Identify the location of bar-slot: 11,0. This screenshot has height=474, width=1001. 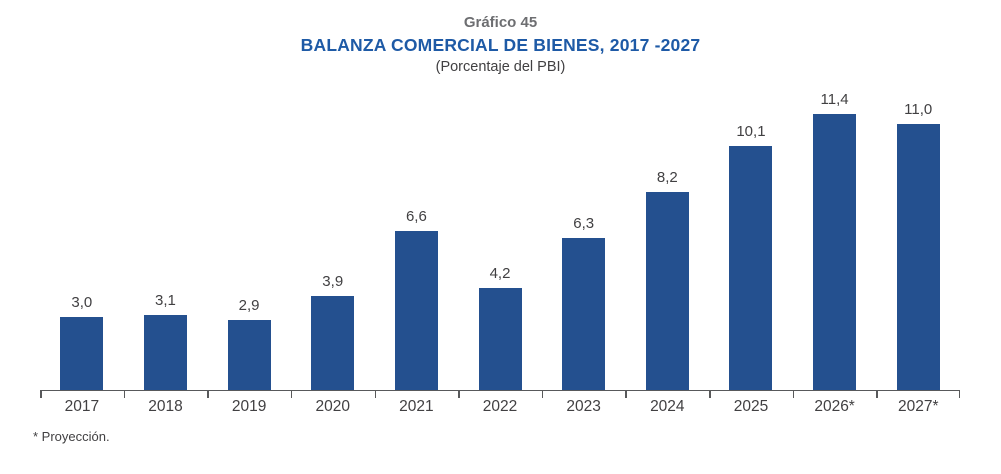
(918, 245).